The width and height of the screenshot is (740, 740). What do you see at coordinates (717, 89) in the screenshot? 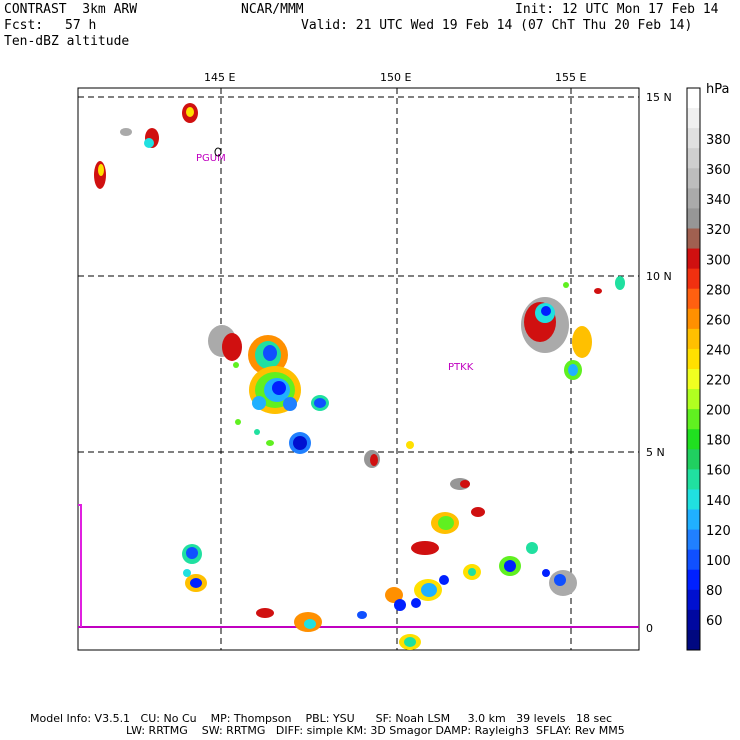
I see `colorbar-unit: hPa` at bounding box center [717, 89].